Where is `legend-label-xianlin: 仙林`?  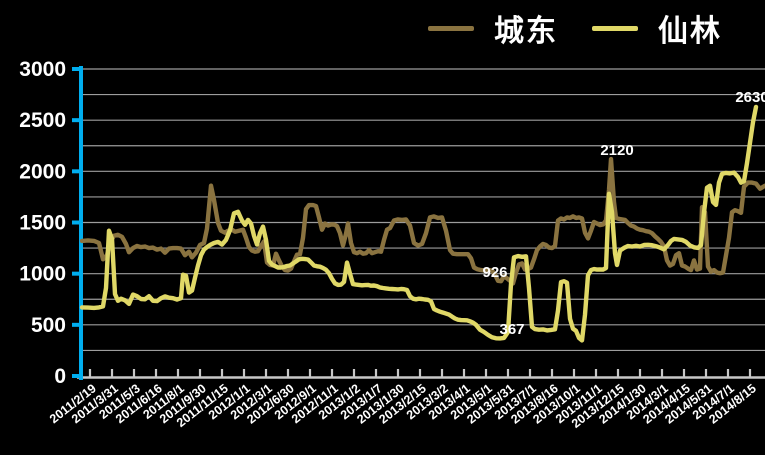 legend-label-xianlin: 仙林 is located at coordinates (690, 31).